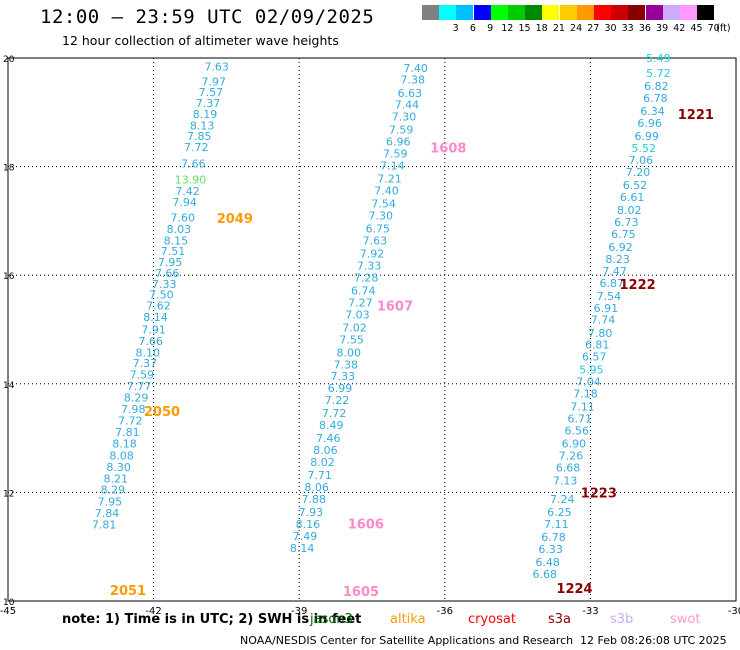 This screenshot has height=650, width=740. What do you see at coordinates (314, 499) in the screenshot?
I see `wave-height-value: 7.88` at bounding box center [314, 499].